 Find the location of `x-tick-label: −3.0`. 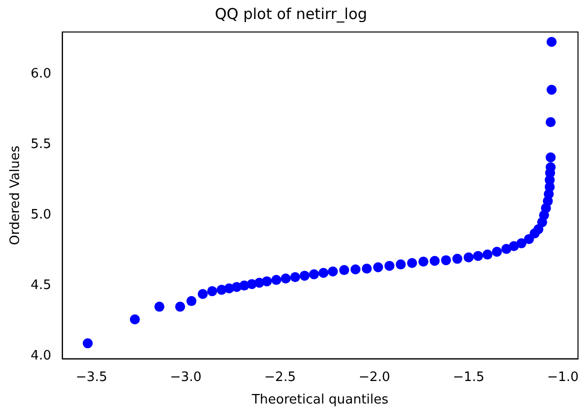

x-tick-label: −3.0 is located at coordinates (186, 377).